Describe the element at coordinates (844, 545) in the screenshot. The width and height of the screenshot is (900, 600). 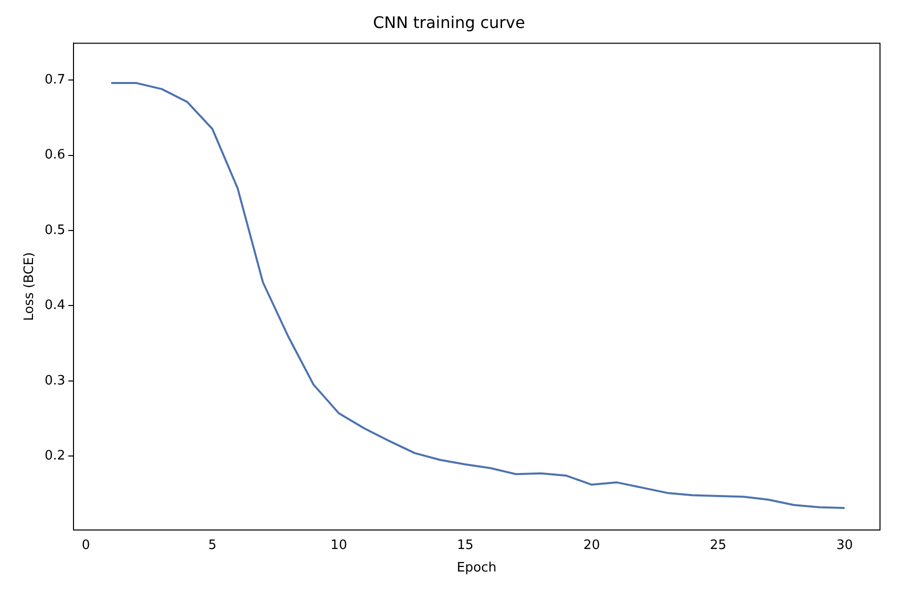
I see `x-tick-label: 30` at that location.